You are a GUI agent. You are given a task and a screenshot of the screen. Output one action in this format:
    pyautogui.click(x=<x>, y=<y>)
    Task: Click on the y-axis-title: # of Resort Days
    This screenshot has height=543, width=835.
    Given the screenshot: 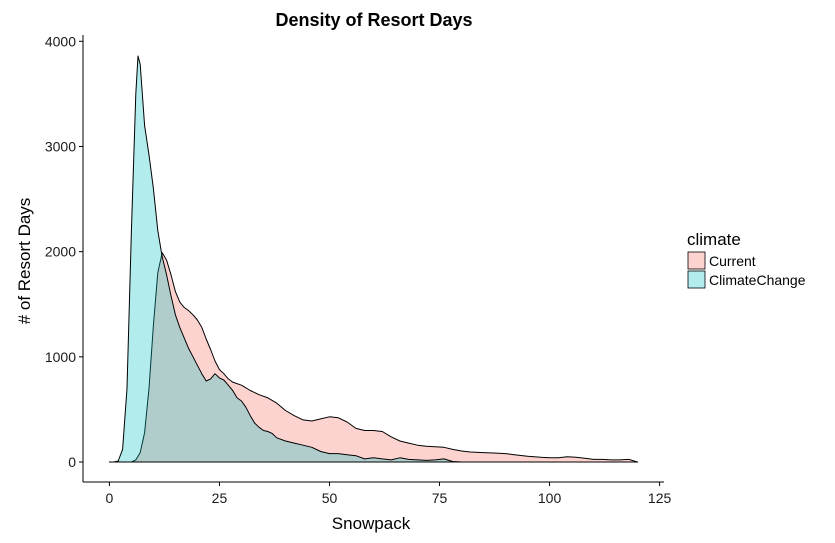 What is the action you would take?
    pyautogui.click(x=24, y=261)
    